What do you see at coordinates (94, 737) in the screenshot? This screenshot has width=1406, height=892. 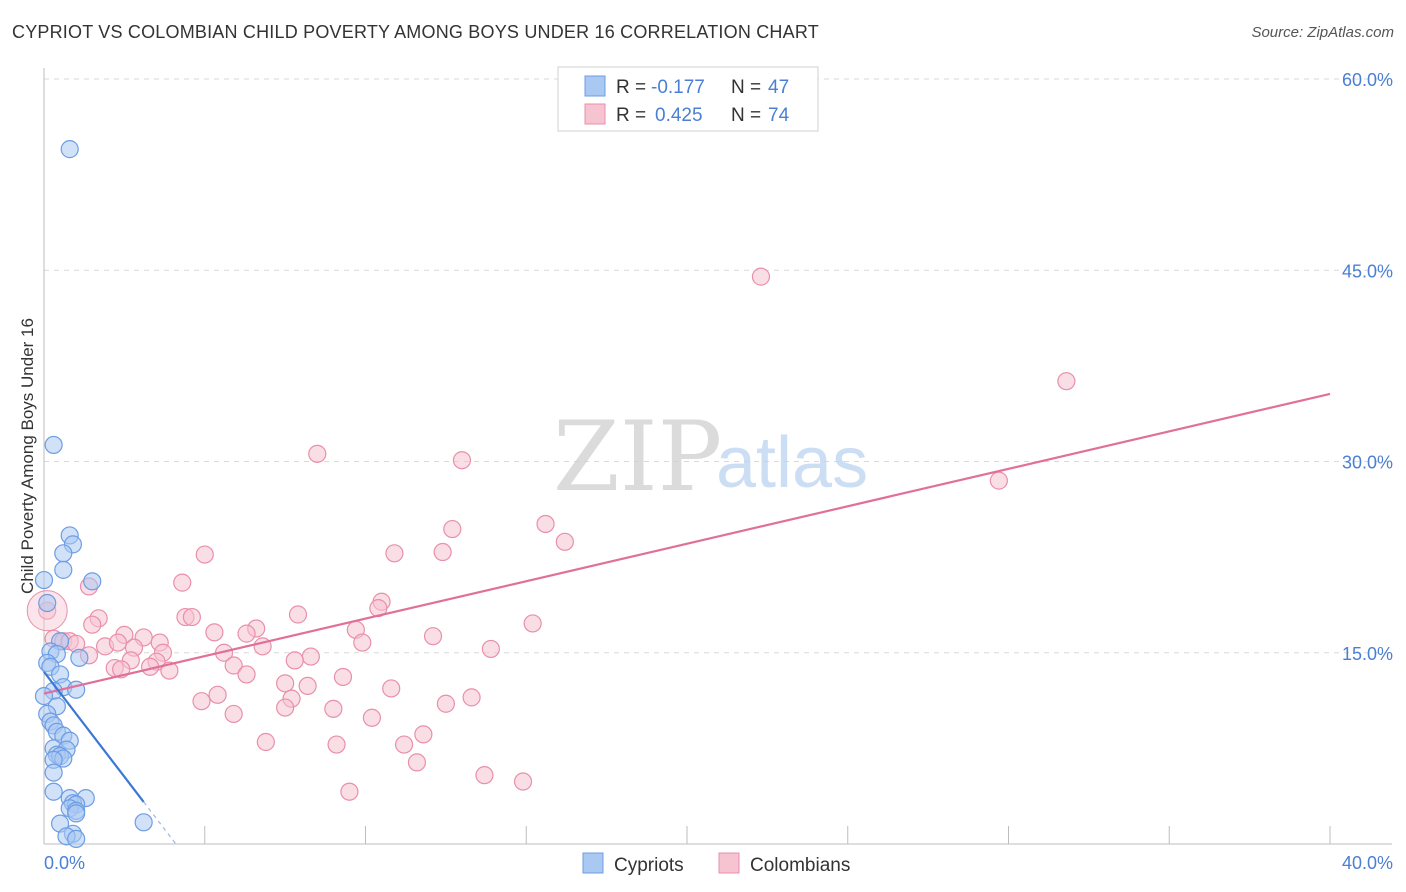 I see `cypriots-trend-line` at bounding box center [94, 737].